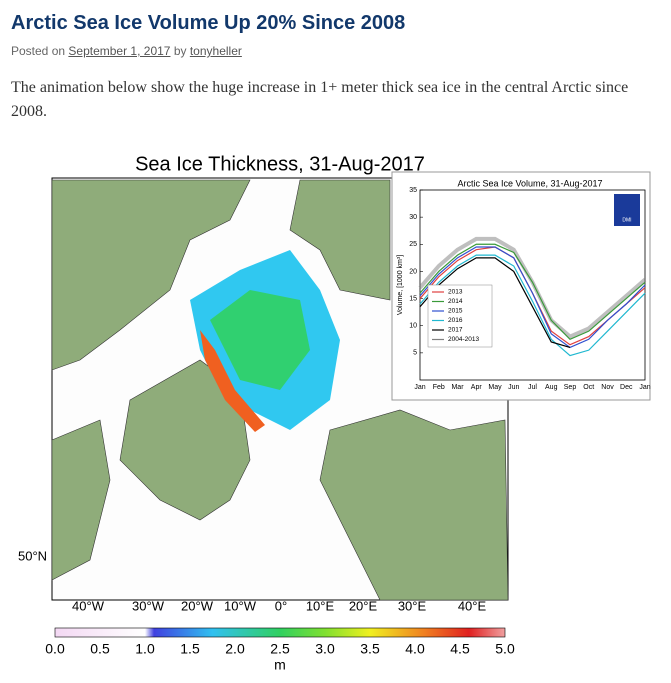  What do you see at coordinates (55, 649) in the screenshot?
I see `colorbar-tick: 0.0` at bounding box center [55, 649].